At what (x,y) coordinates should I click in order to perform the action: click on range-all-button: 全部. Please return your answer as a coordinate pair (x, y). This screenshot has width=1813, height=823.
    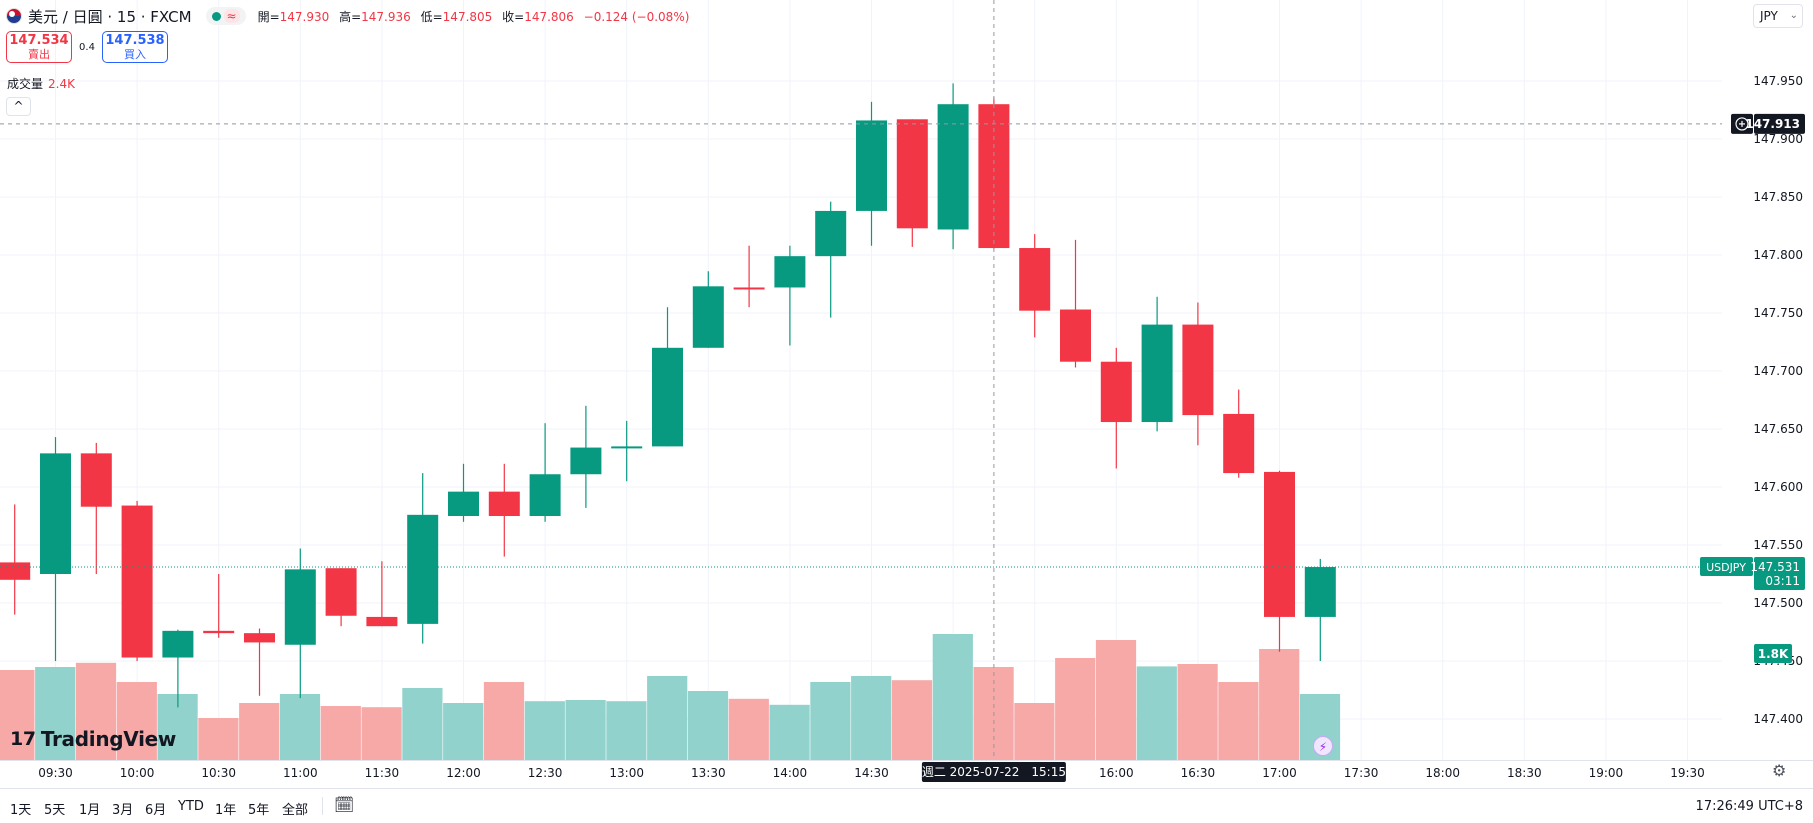
    Looking at the image, I should click on (295, 810).